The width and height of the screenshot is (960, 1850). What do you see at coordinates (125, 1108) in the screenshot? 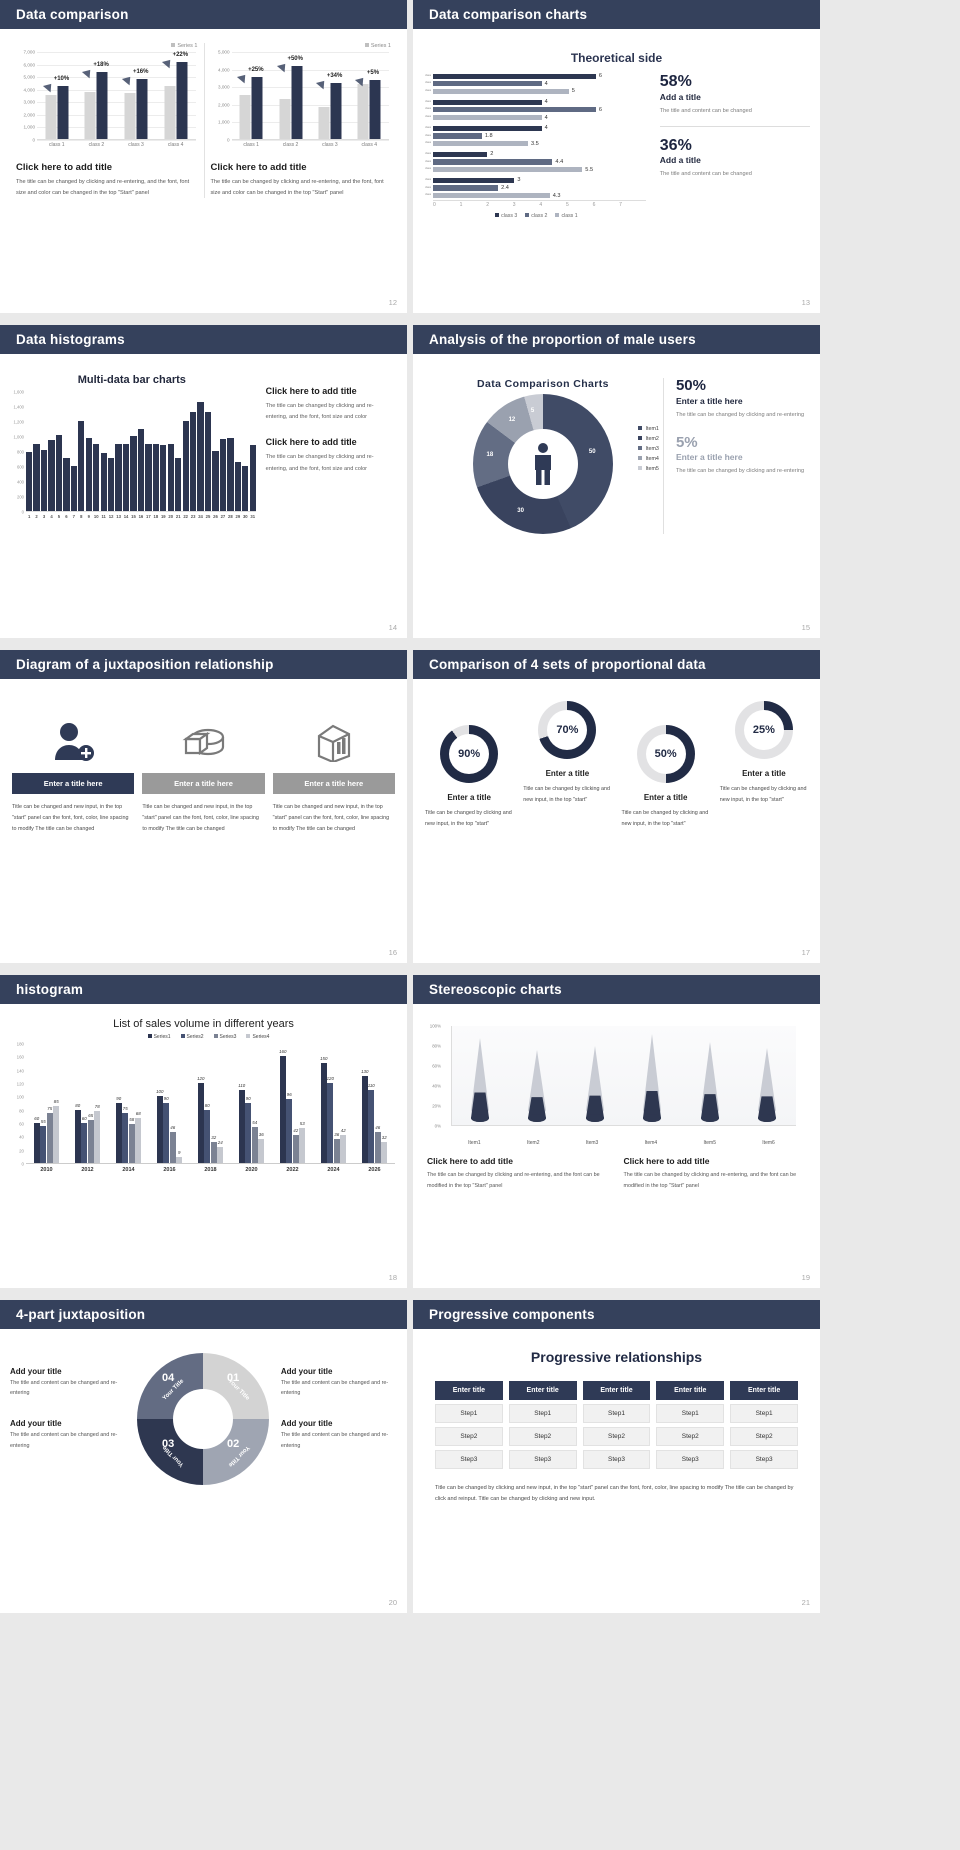
I see `bar-value: 75` at bounding box center [125, 1108].